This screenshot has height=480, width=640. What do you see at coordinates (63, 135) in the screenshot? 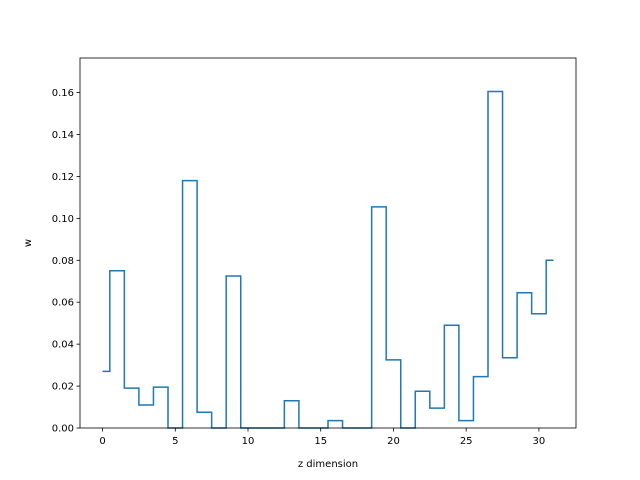
I see `y-tick-label: 0.14` at bounding box center [63, 135].